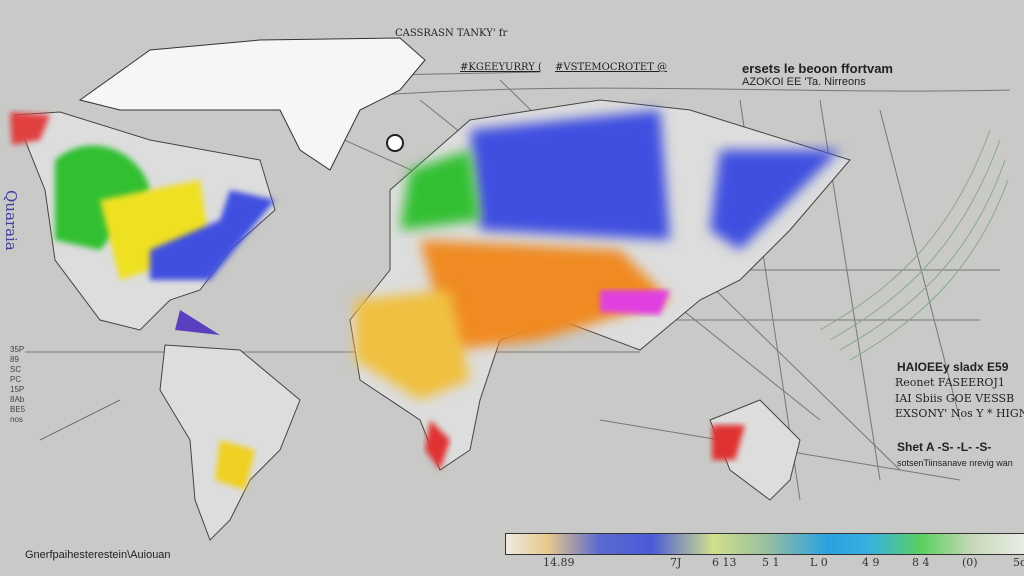 This screenshot has height=576, width=1024. What do you see at coordinates (817, 68) in the screenshot?
I see `map-title: ersets le beoon ffortvam` at bounding box center [817, 68].